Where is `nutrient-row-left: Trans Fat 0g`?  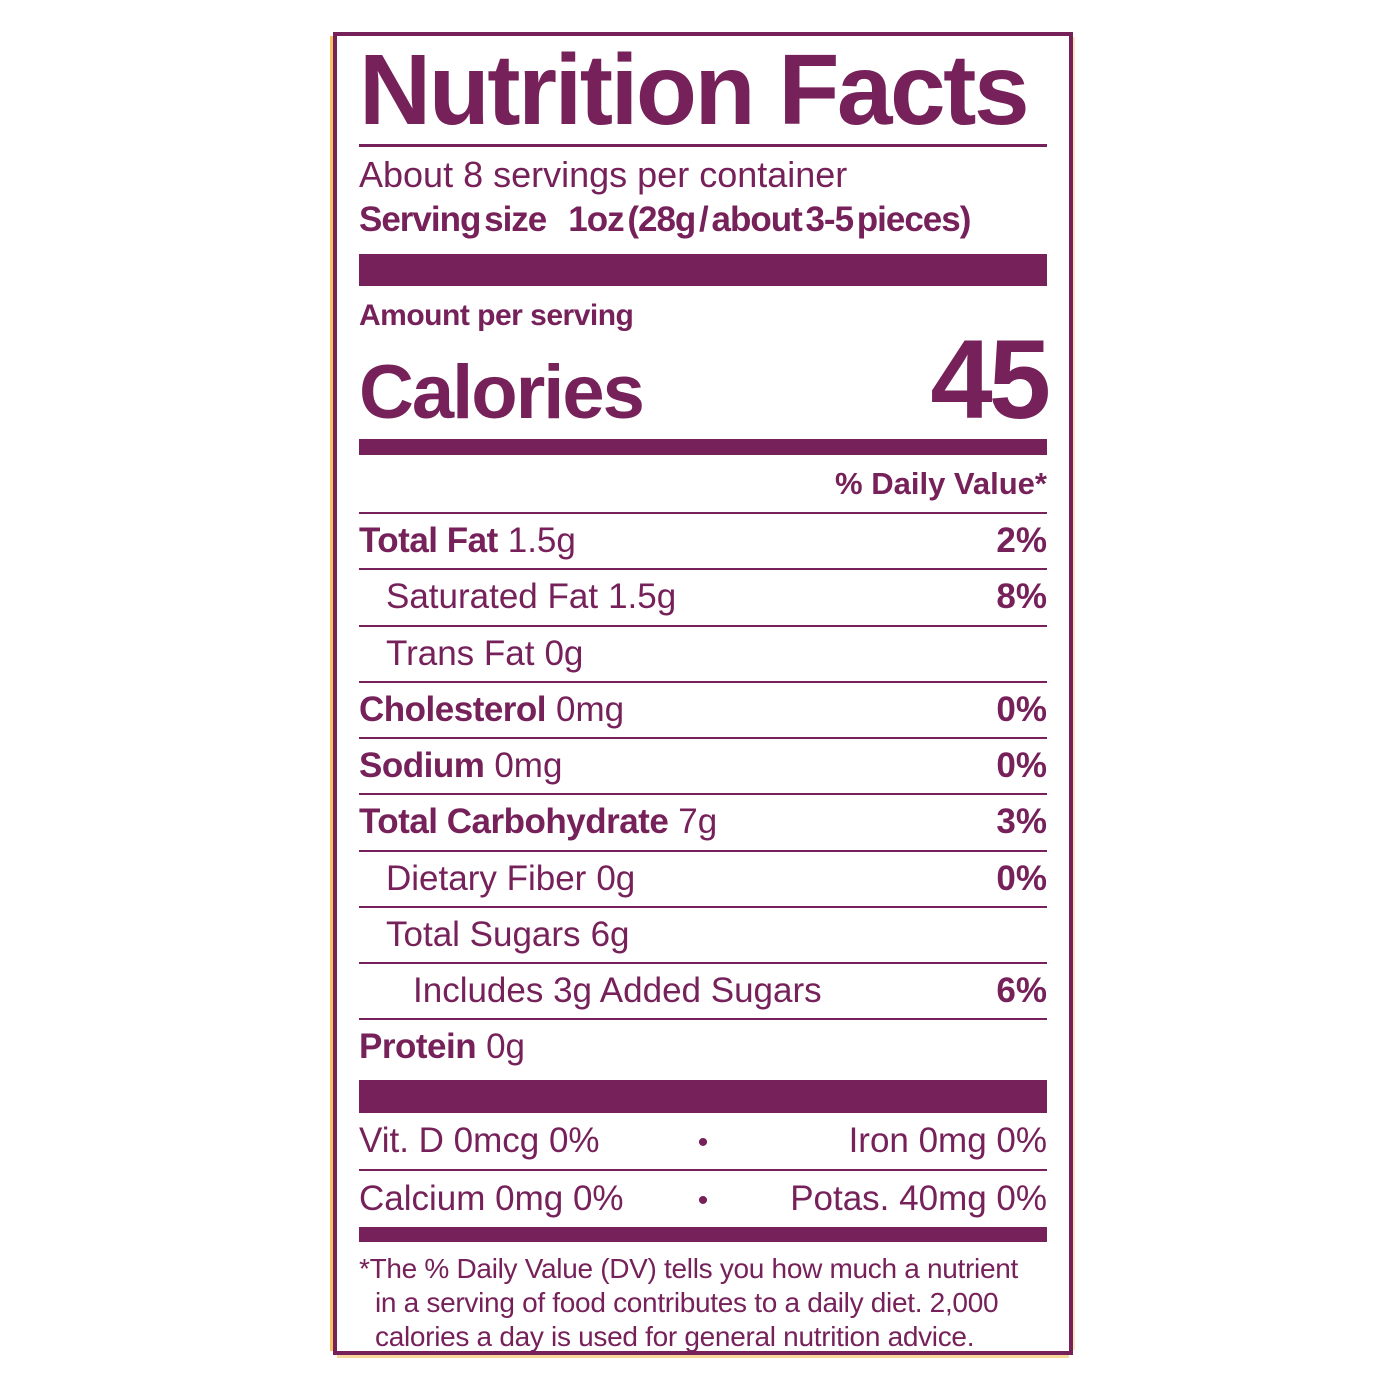
nutrient-row-left: Trans Fat 0g is located at coordinates (484, 654).